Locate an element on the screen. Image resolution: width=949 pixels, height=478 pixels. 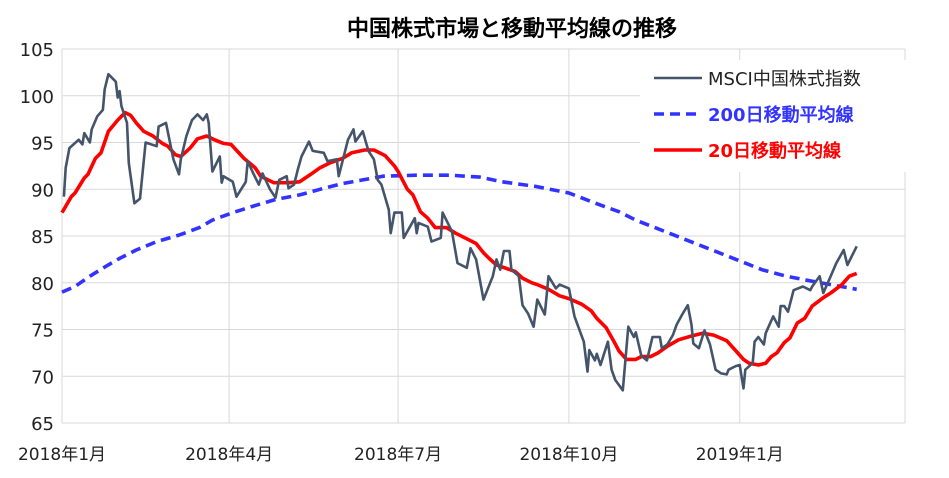
y-tick-label: 80 is located at coordinates (42, 284).